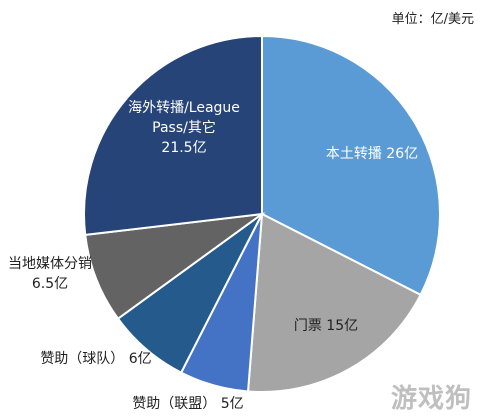  I want to click on watermark-logo: 游戏狗, so click(431, 399).